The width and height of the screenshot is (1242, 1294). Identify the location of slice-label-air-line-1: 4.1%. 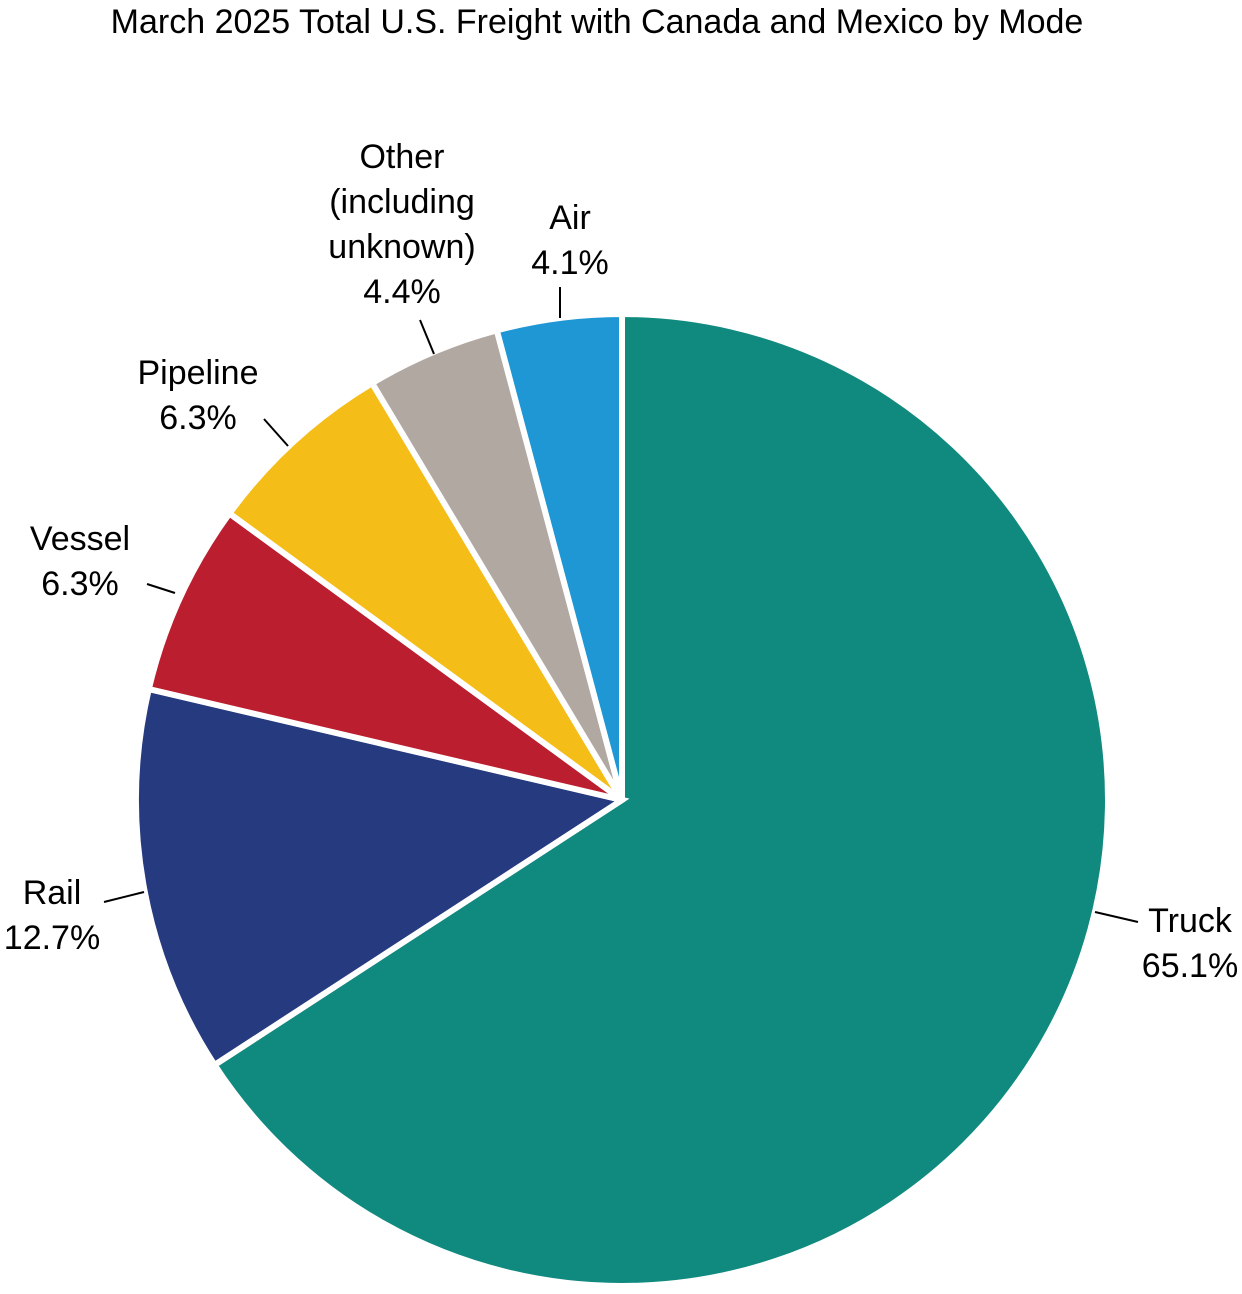
(570, 263).